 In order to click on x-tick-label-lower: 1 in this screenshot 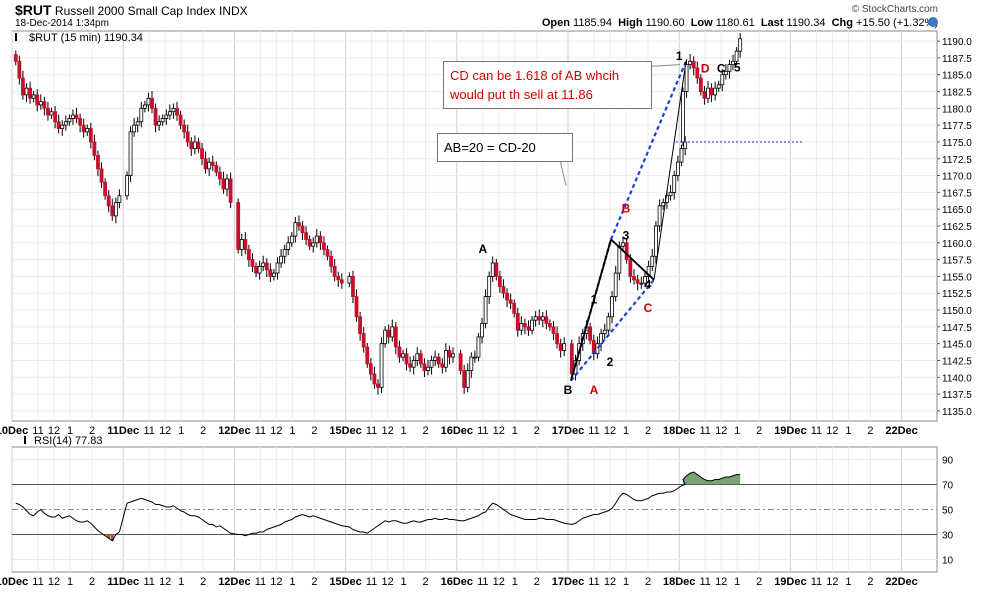, I will do `click(737, 582)`.